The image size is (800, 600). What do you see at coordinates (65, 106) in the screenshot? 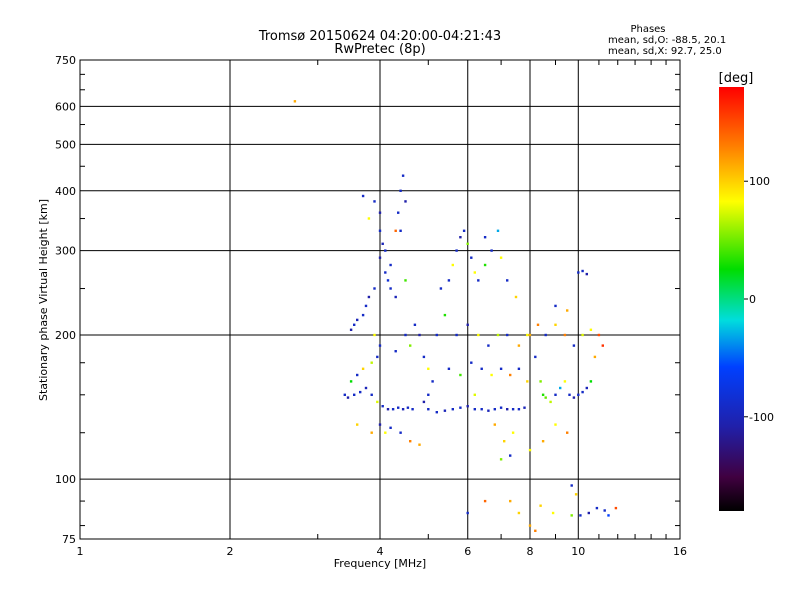
I see `y-tick-label: 600` at bounding box center [65, 106].